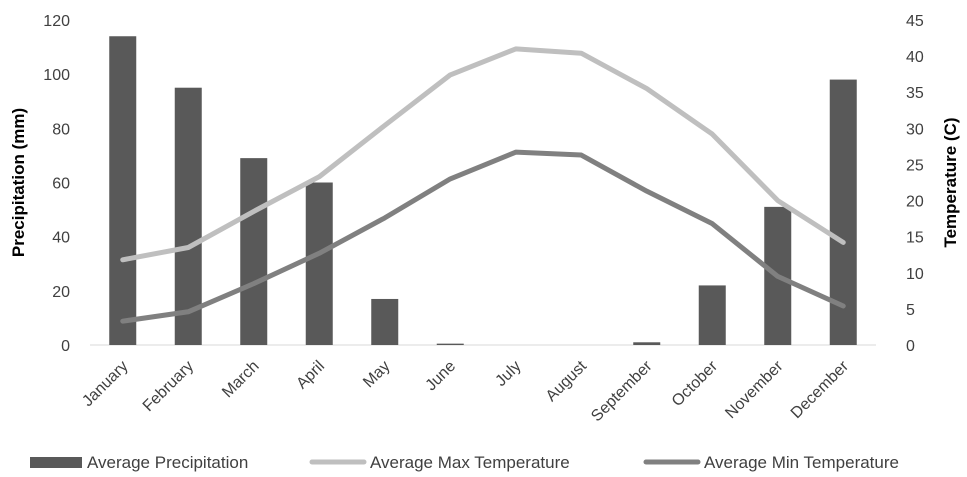  Describe the element at coordinates (915, 274) in the screenshot. I see `y-right-tick-label: 10` at that location.